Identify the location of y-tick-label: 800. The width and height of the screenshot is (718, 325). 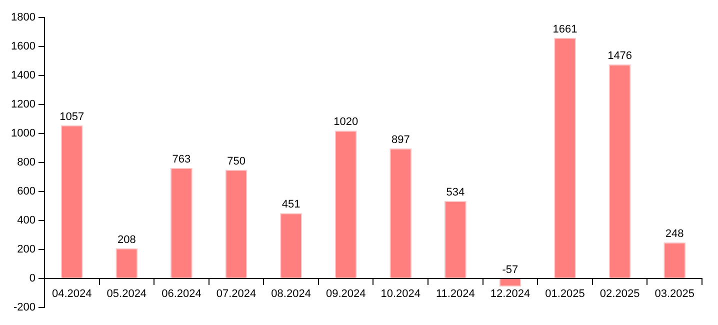
(26, 162).